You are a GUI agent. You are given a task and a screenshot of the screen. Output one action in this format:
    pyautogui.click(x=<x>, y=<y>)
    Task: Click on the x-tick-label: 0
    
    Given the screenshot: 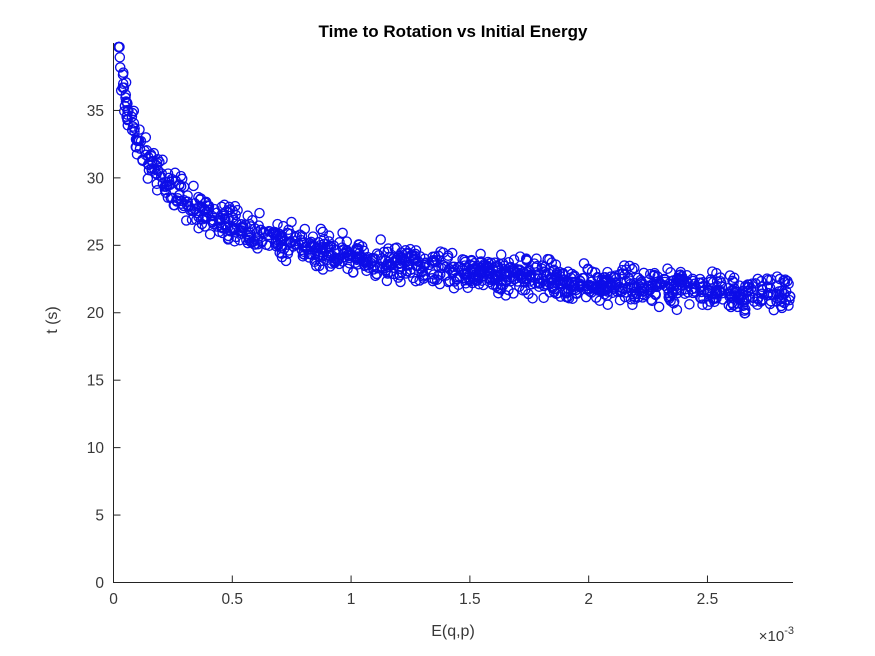 What is the action you would take?
    pyautogui.click(x=113, y=599)
    